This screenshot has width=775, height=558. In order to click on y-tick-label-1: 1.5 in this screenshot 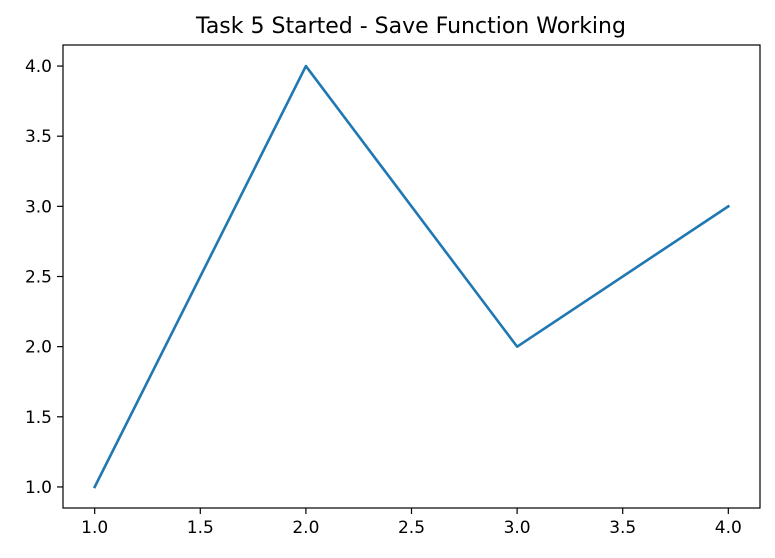, I will do `click(38, 418)`.